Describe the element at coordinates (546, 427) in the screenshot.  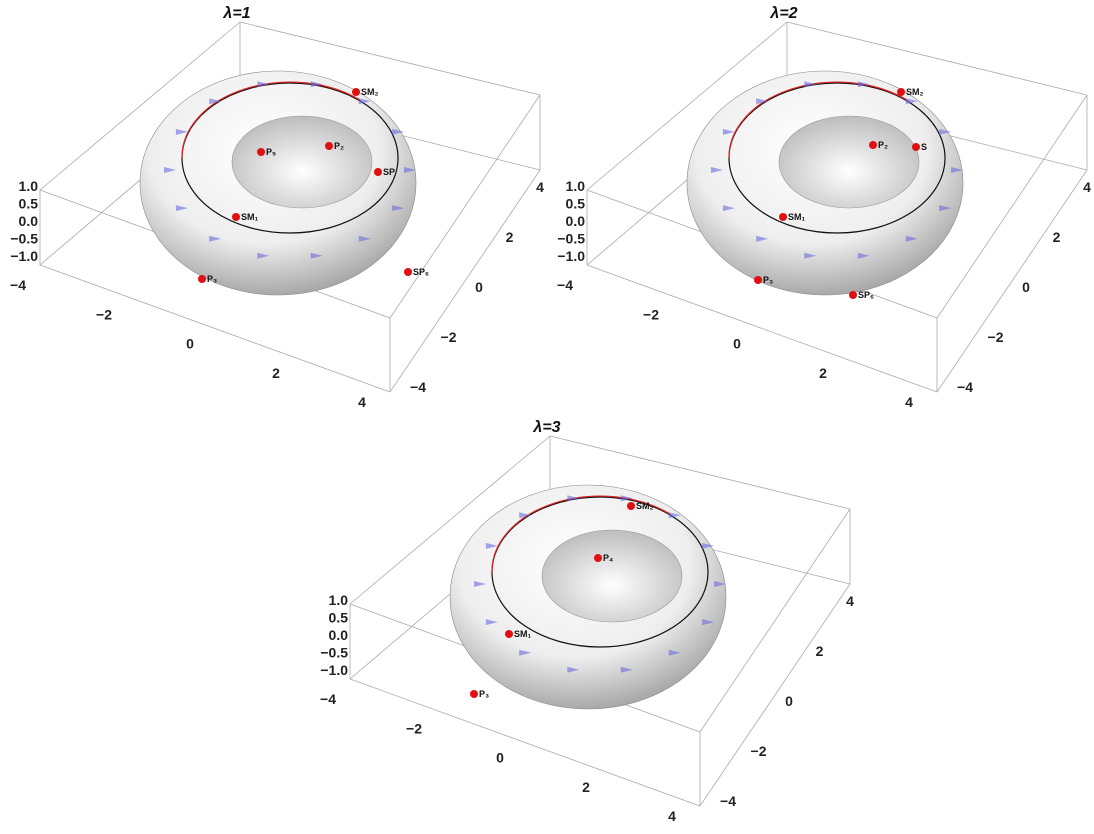
I see `panel-title: λ=3` at that location.